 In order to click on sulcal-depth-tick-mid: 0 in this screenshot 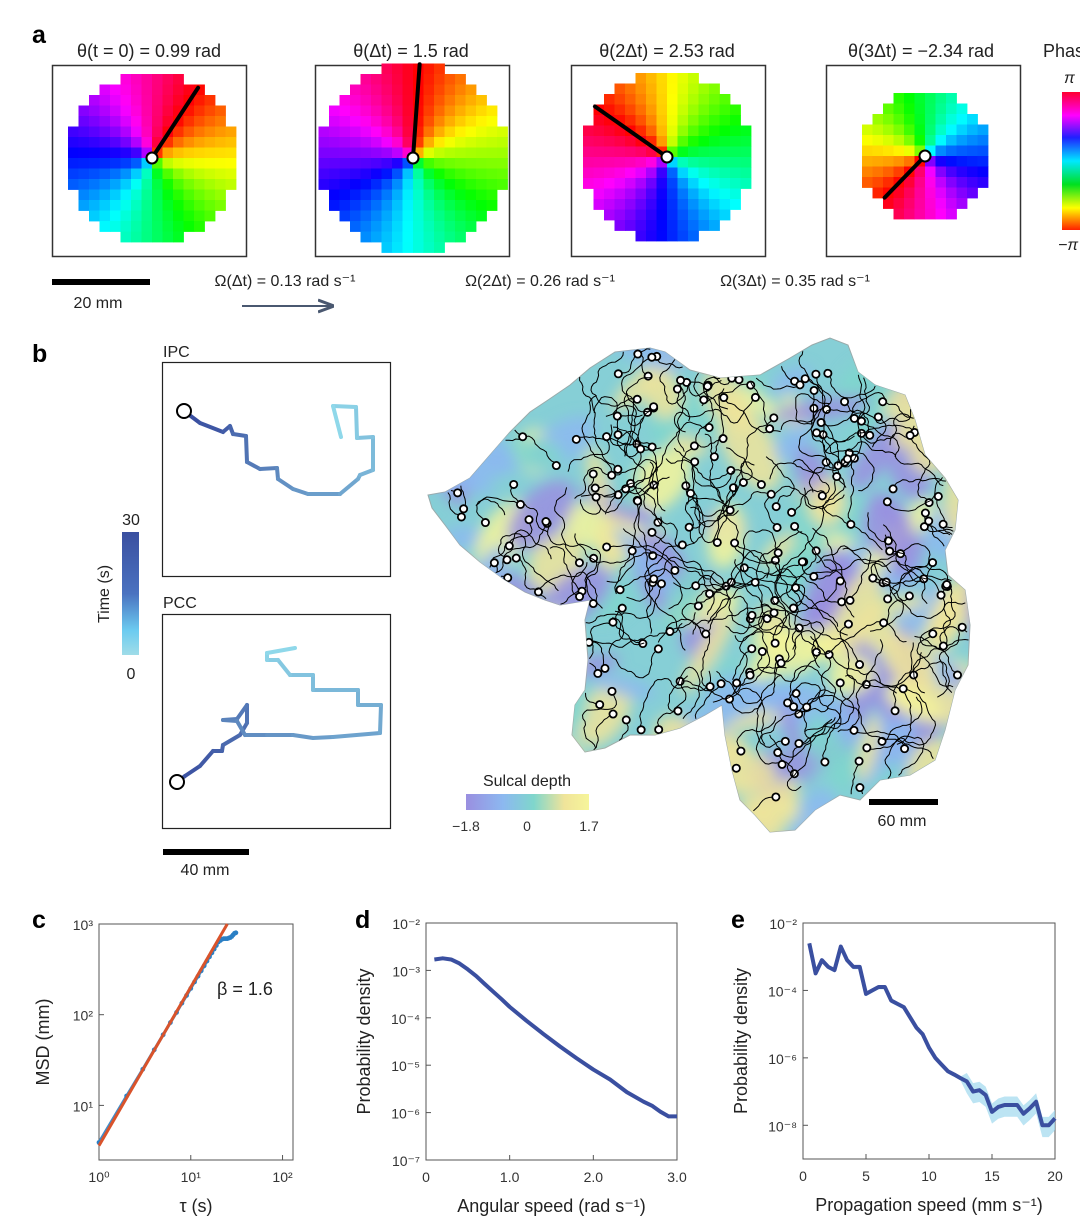, I will do `click(527, 826)`.